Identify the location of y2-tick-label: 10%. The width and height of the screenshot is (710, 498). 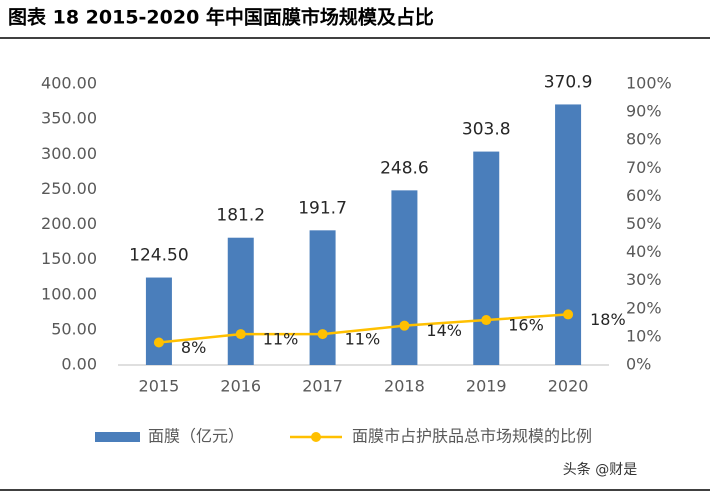
(644, 335).